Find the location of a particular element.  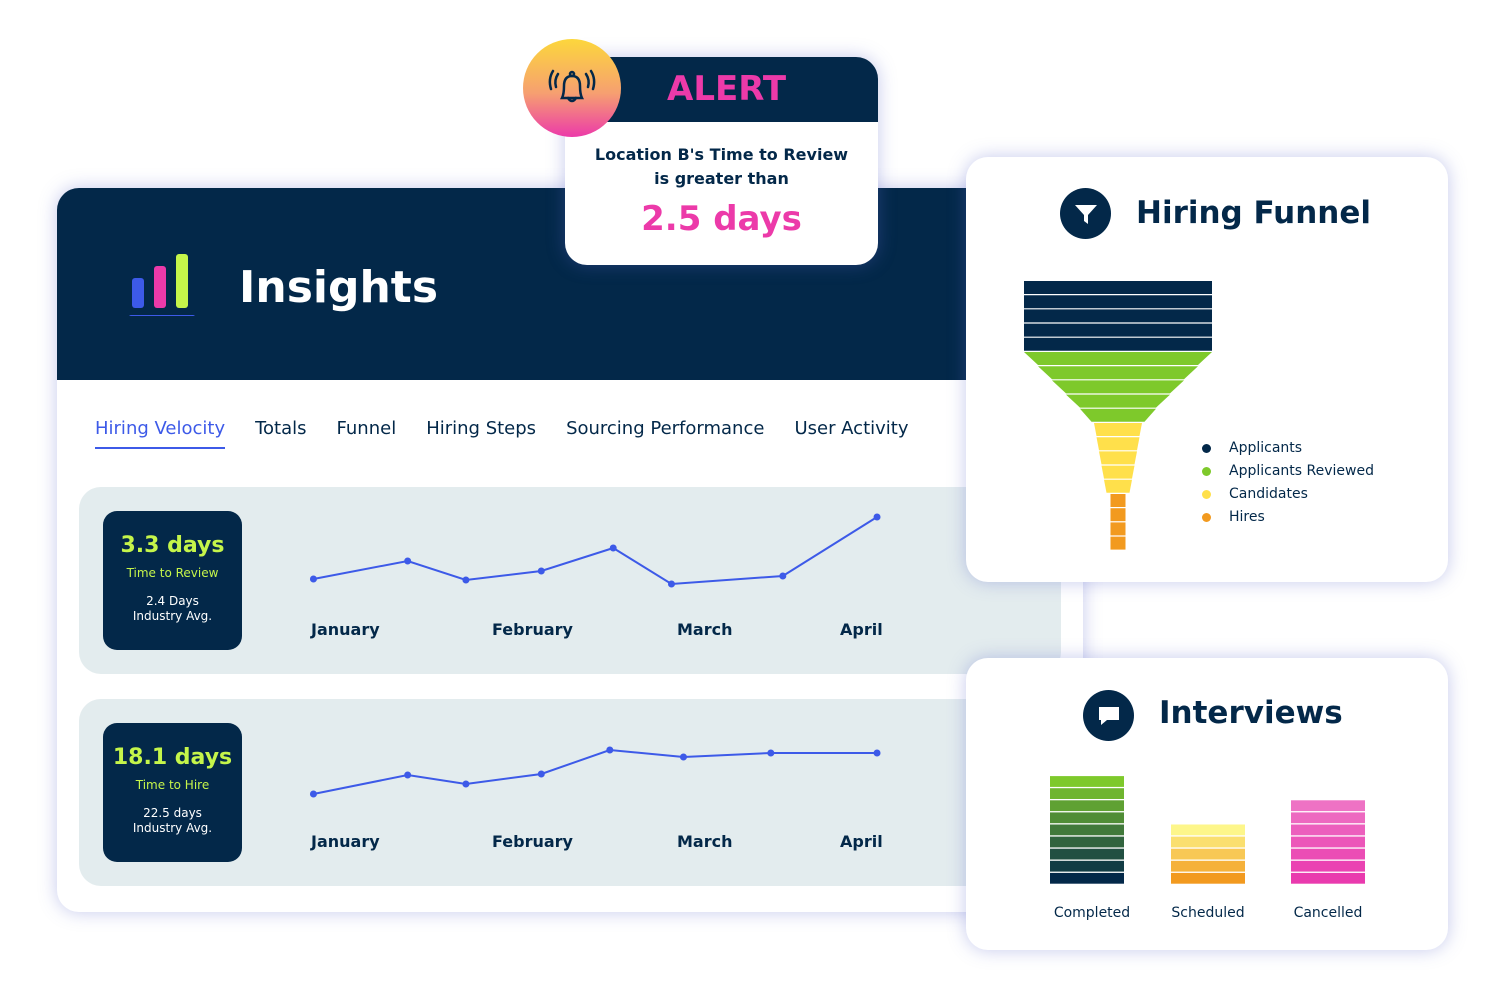

card-title: Hiring Funnel is located at coordinates (1254, 213).